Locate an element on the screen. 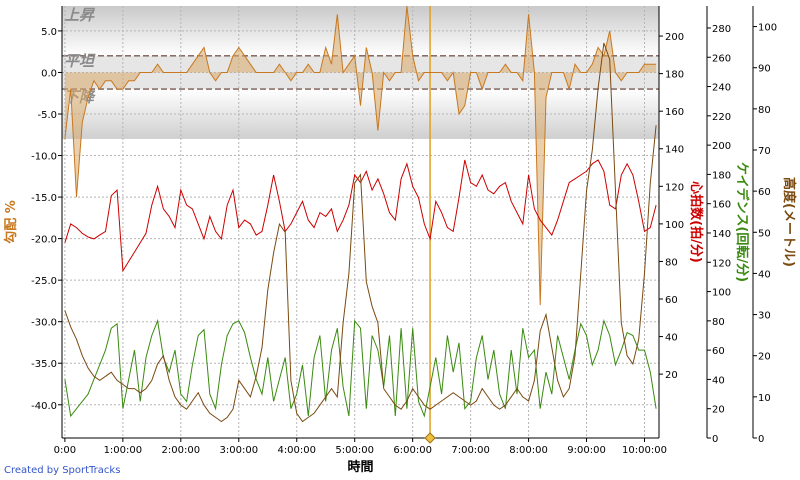  grade-tick-label-8: -35.0 is located at coordinates (44, 364).